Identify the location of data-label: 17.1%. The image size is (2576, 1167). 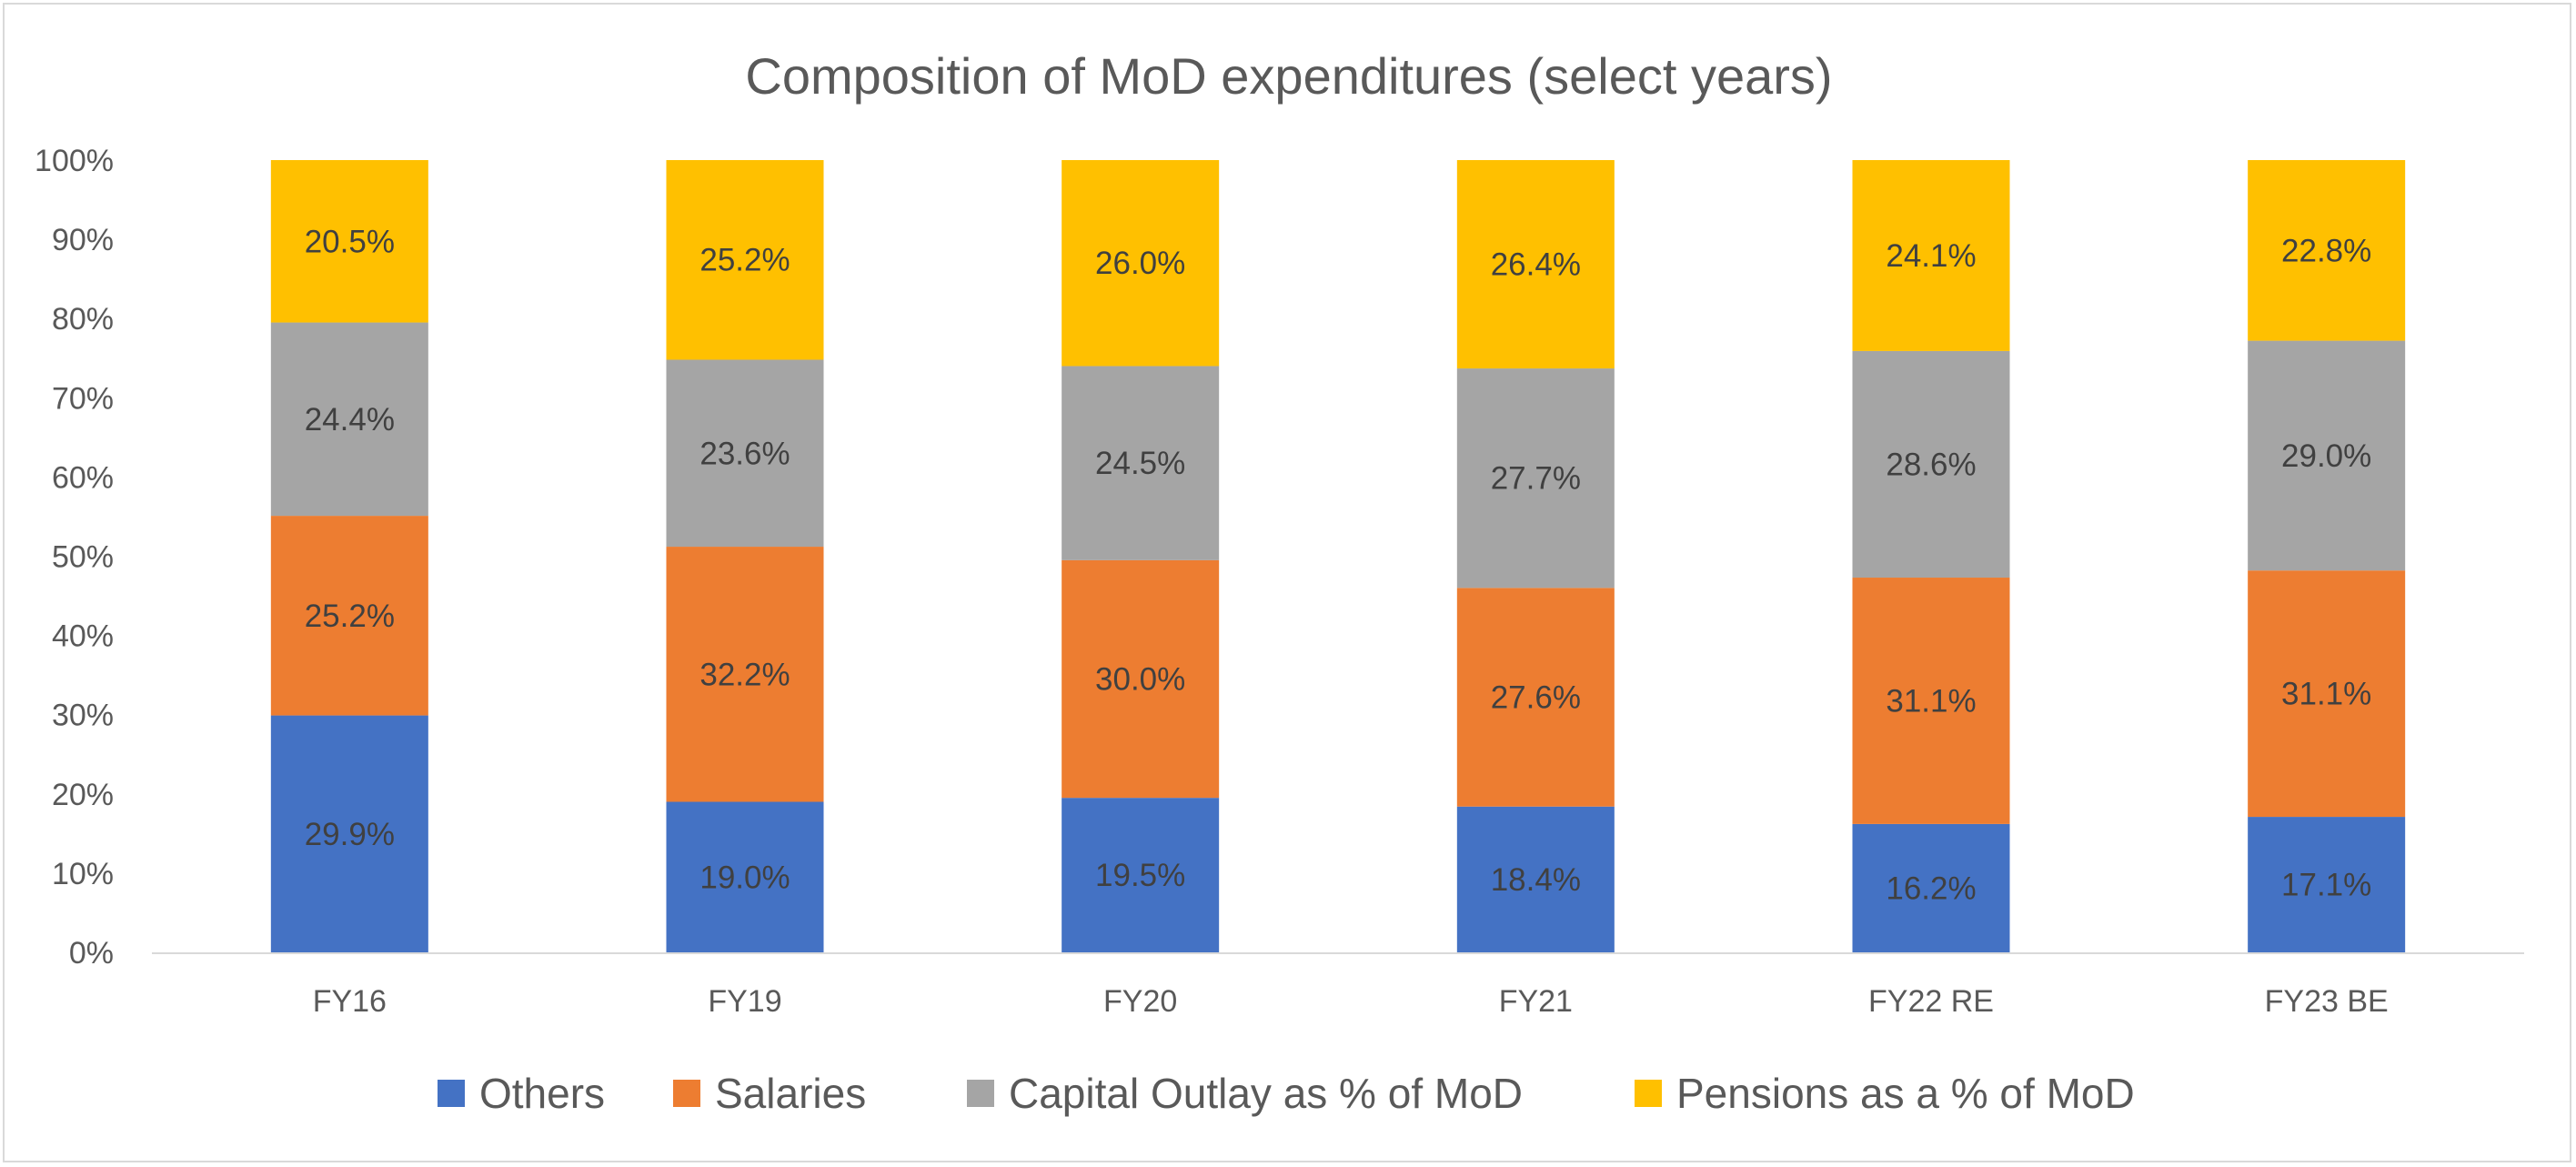
(2326, 885).